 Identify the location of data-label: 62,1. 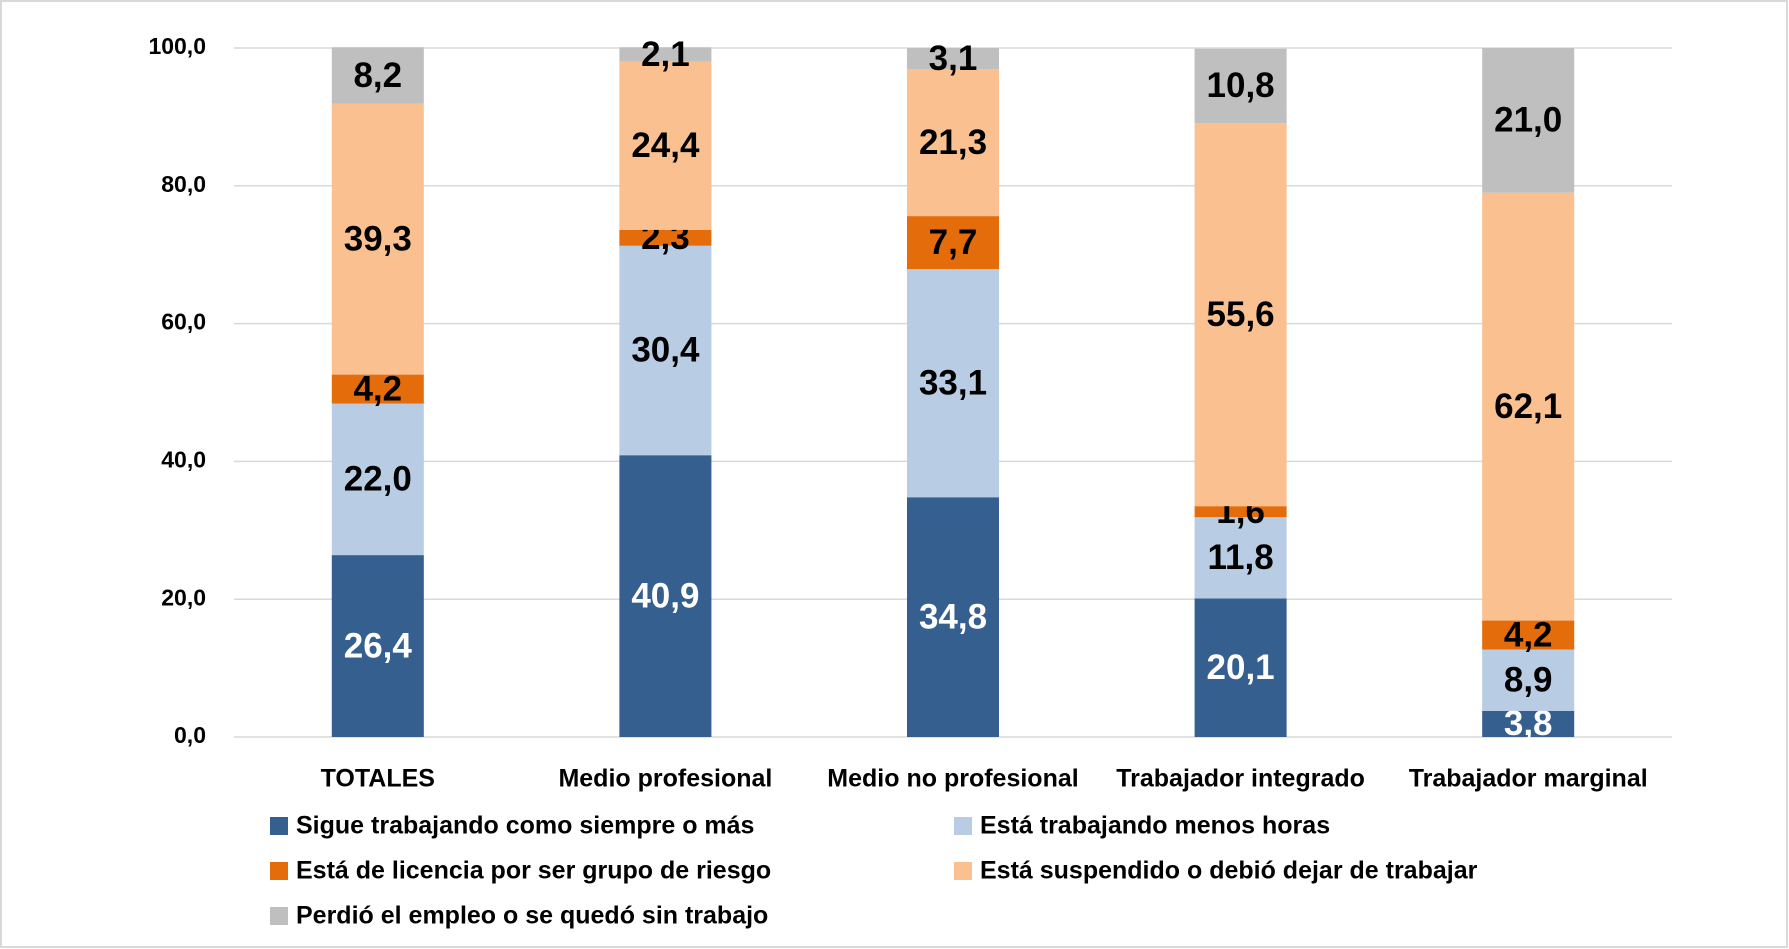
(1528, 406).